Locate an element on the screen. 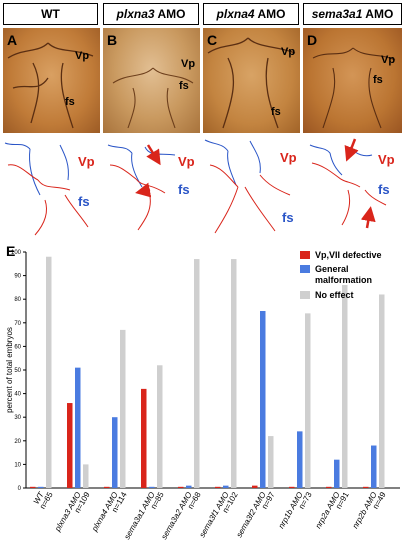  y-tick-label-90: 90 is located at coordinates (17, 277).